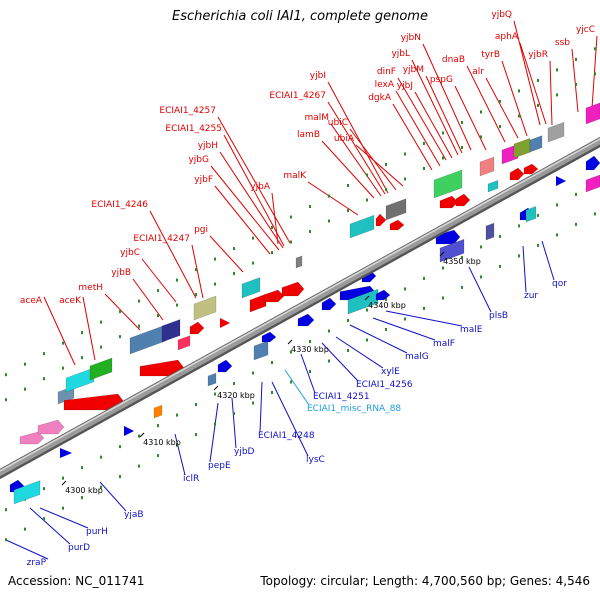  I want to click on top-gene-label-yjbj: yjbJ, so click(405, 86).